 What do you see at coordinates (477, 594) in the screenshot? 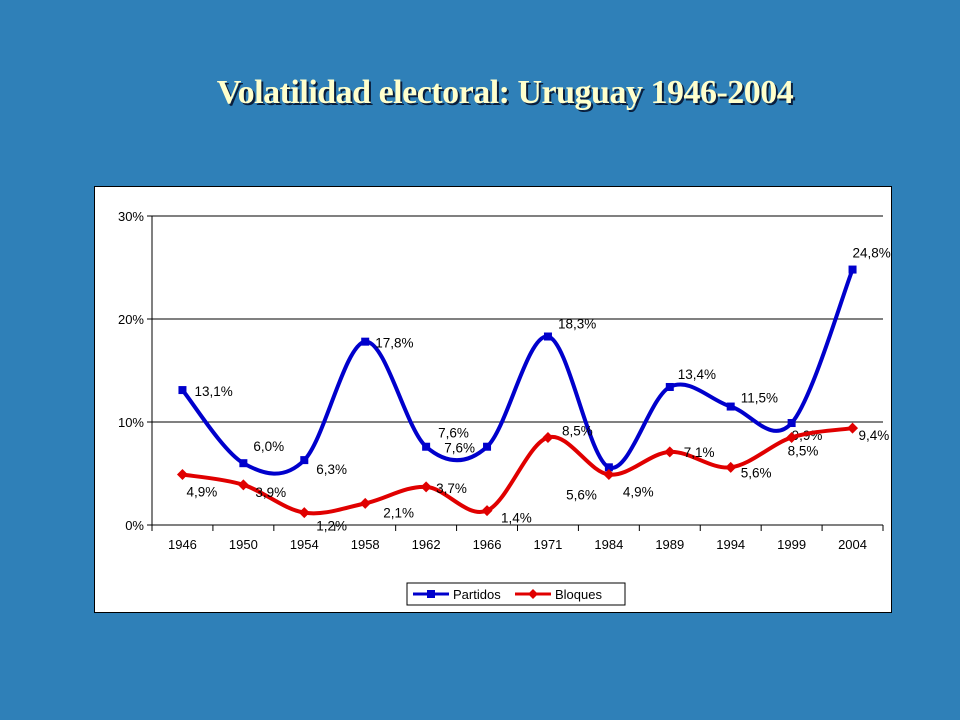
I see `legend-label-partidos: Partidos` at bounding box center [477, 594].